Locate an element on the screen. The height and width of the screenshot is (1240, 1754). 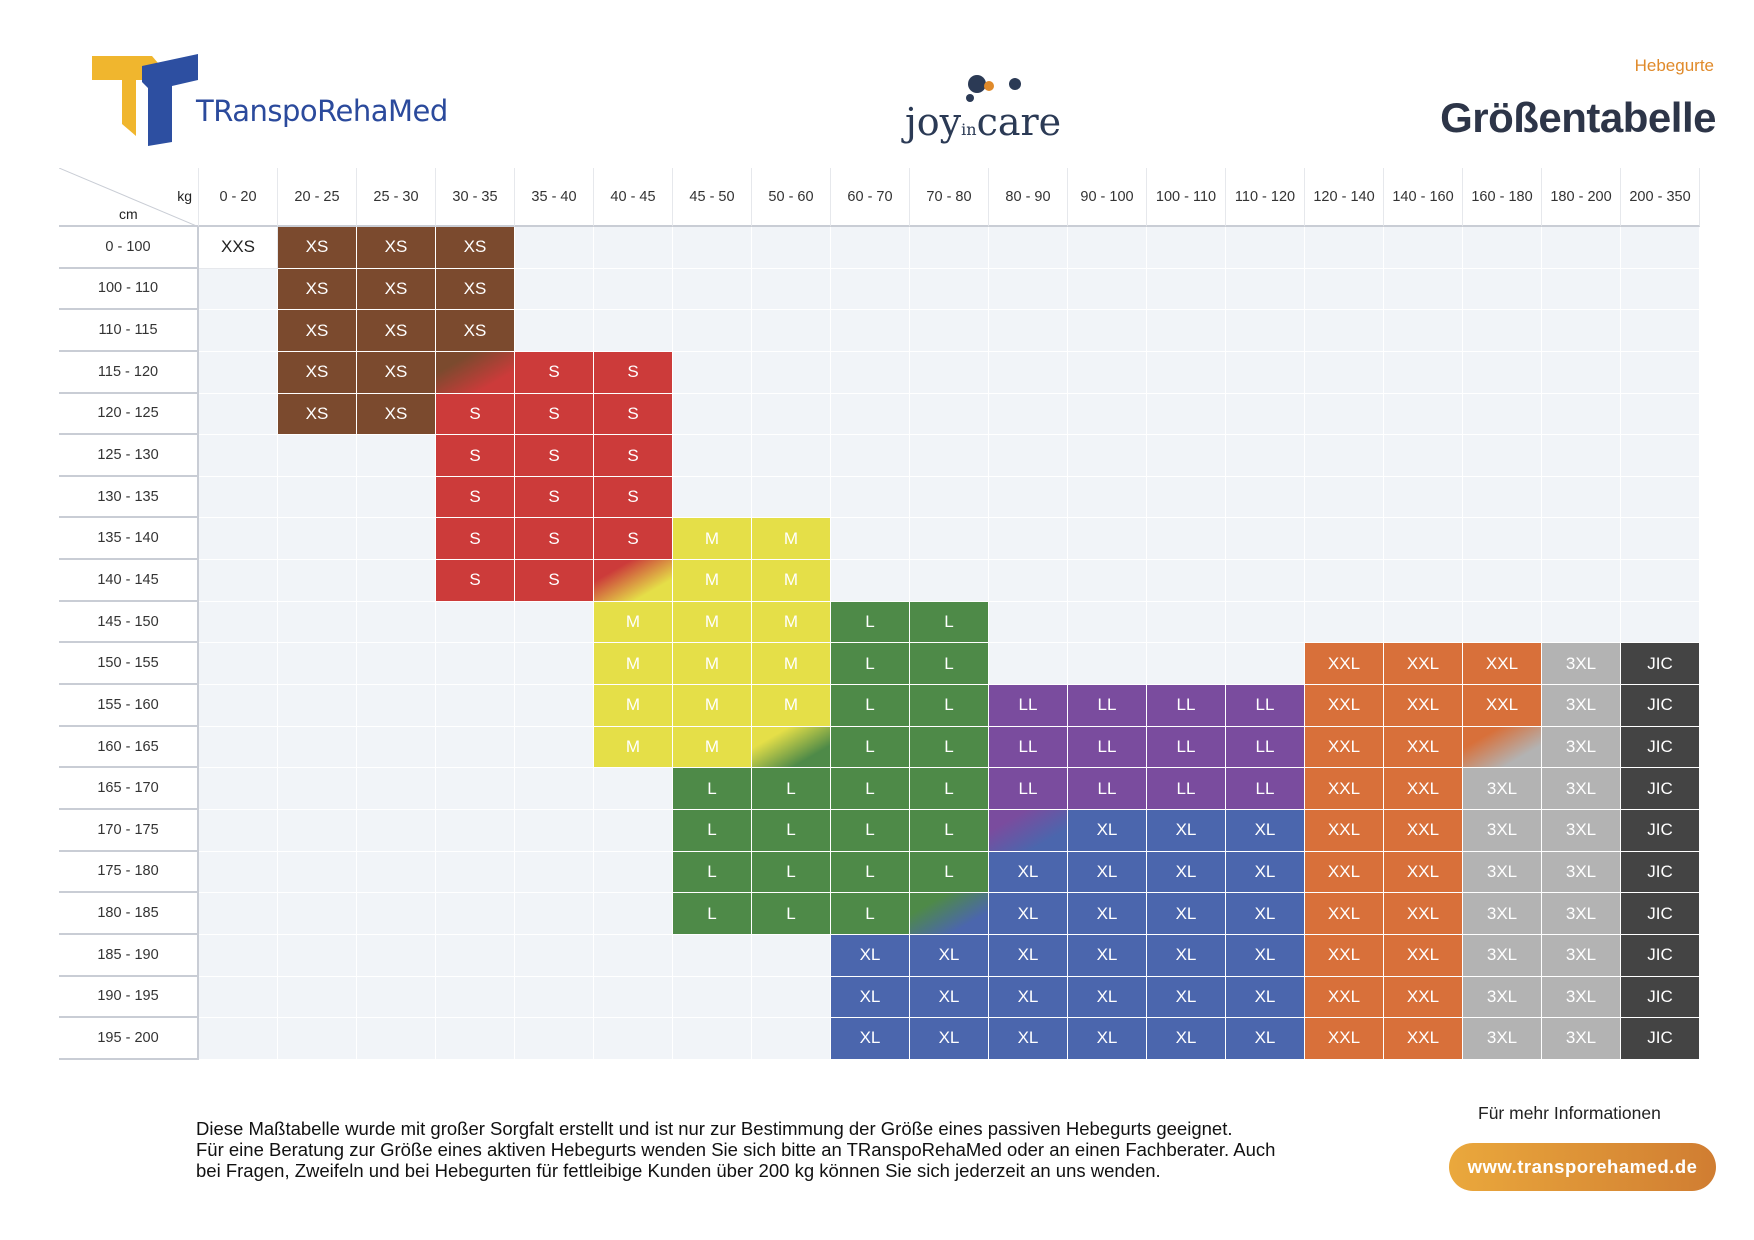
height-row-header: 195 - 200 is located at coordinates (129, 1039).